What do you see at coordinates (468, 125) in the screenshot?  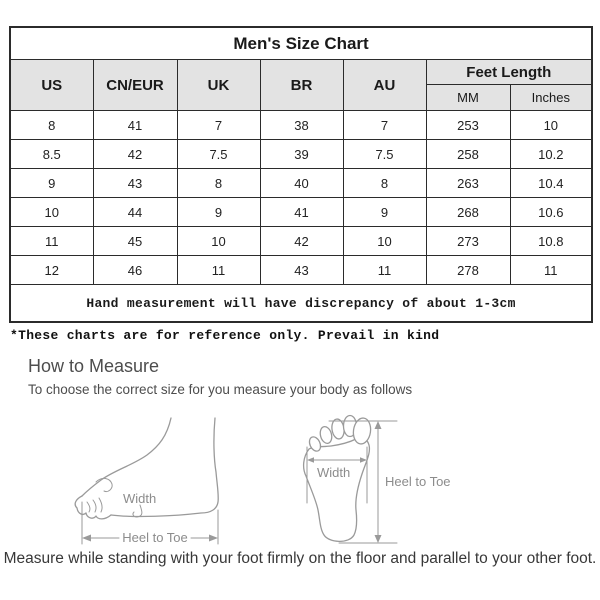 I see `size-cell: 253` at bounding box center [468, 125].